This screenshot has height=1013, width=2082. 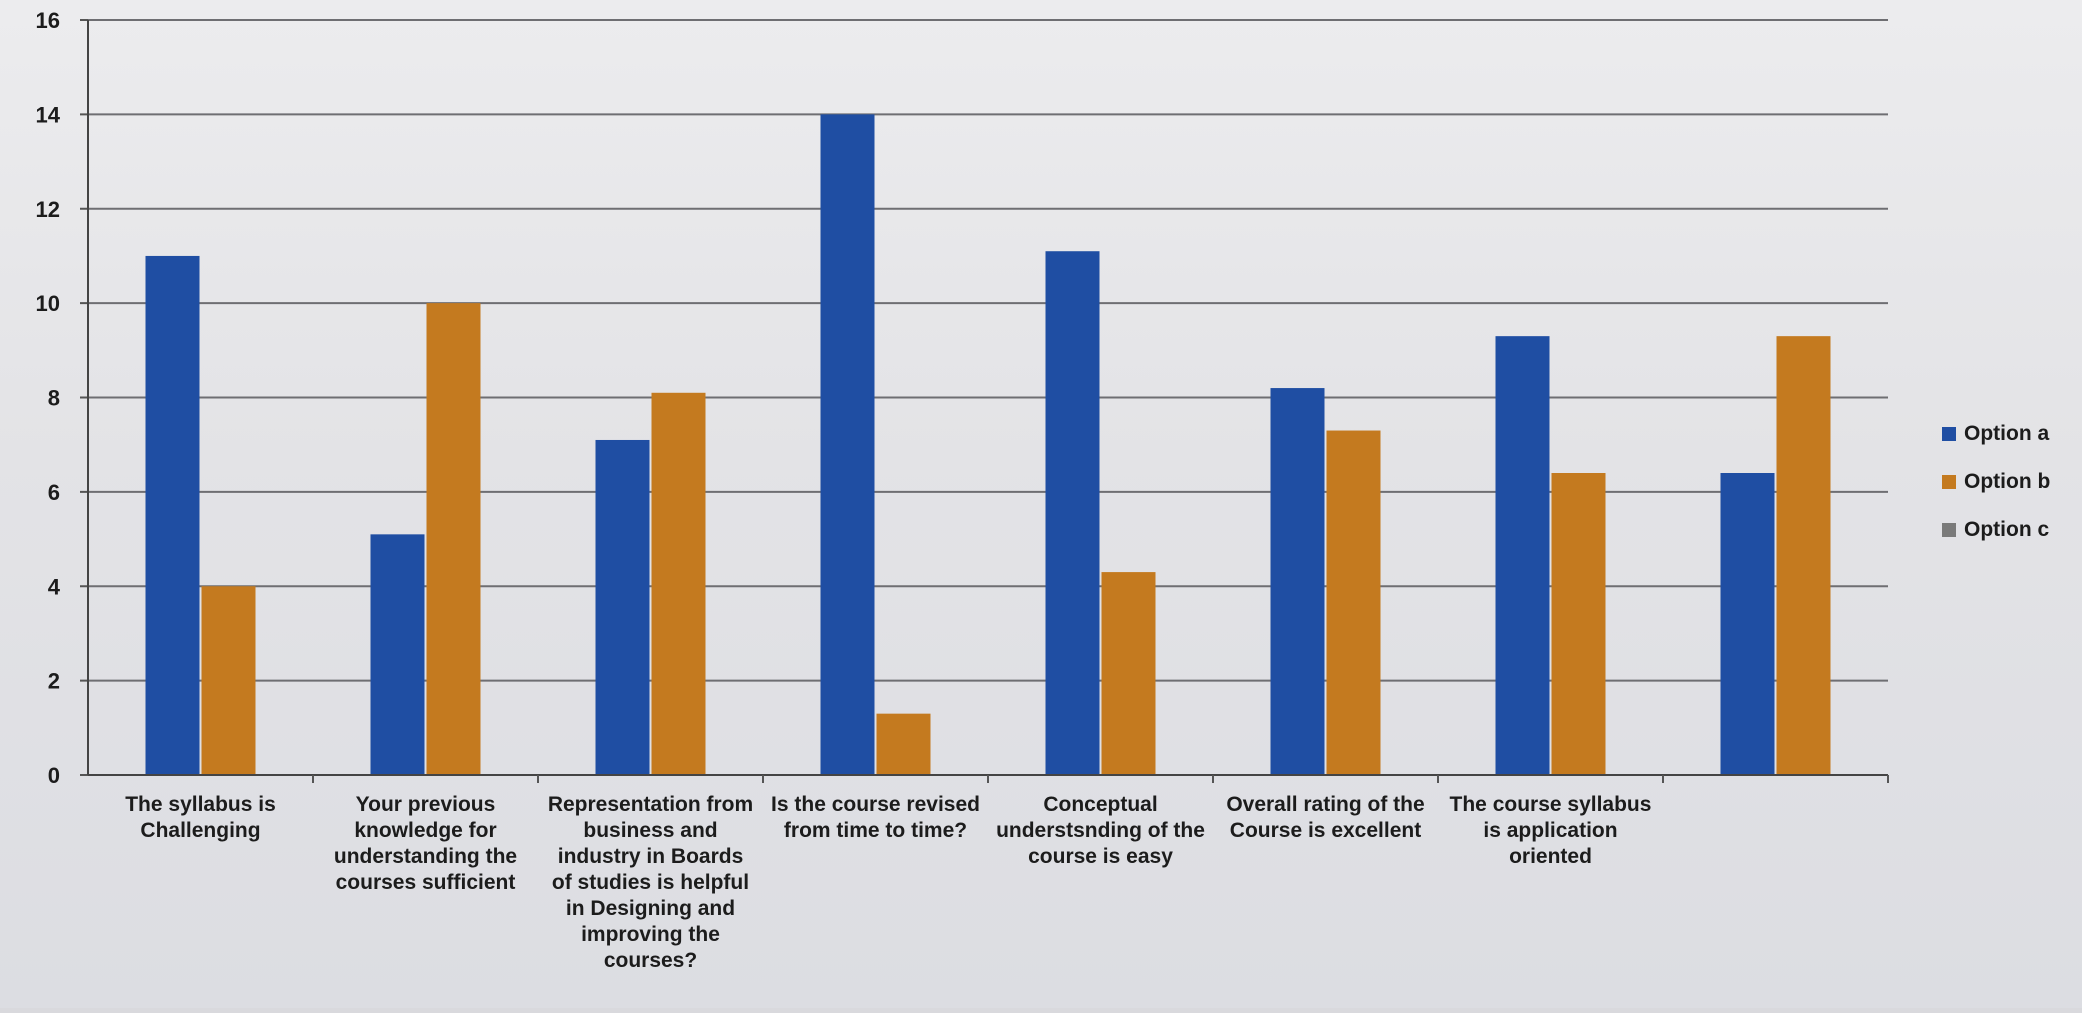 I want to click on y-tick-label: 6, so click(x=54, y=492).